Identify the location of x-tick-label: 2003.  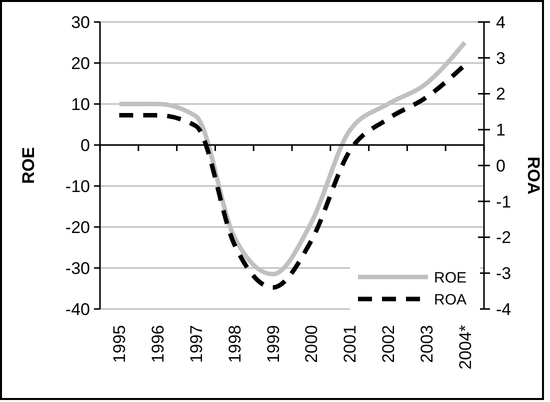
(426, 344).